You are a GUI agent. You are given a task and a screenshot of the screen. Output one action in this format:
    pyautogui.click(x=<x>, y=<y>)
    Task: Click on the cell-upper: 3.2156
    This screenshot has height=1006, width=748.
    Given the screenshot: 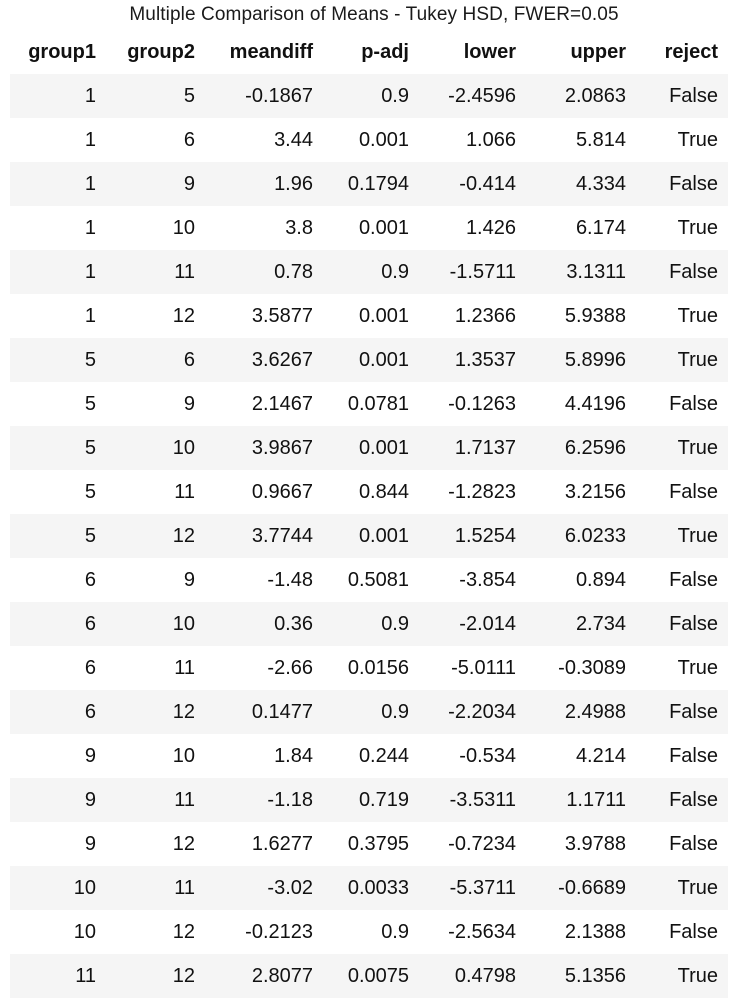 What is the action you would take?
    pyautogui.click(x=581, y=492)
    